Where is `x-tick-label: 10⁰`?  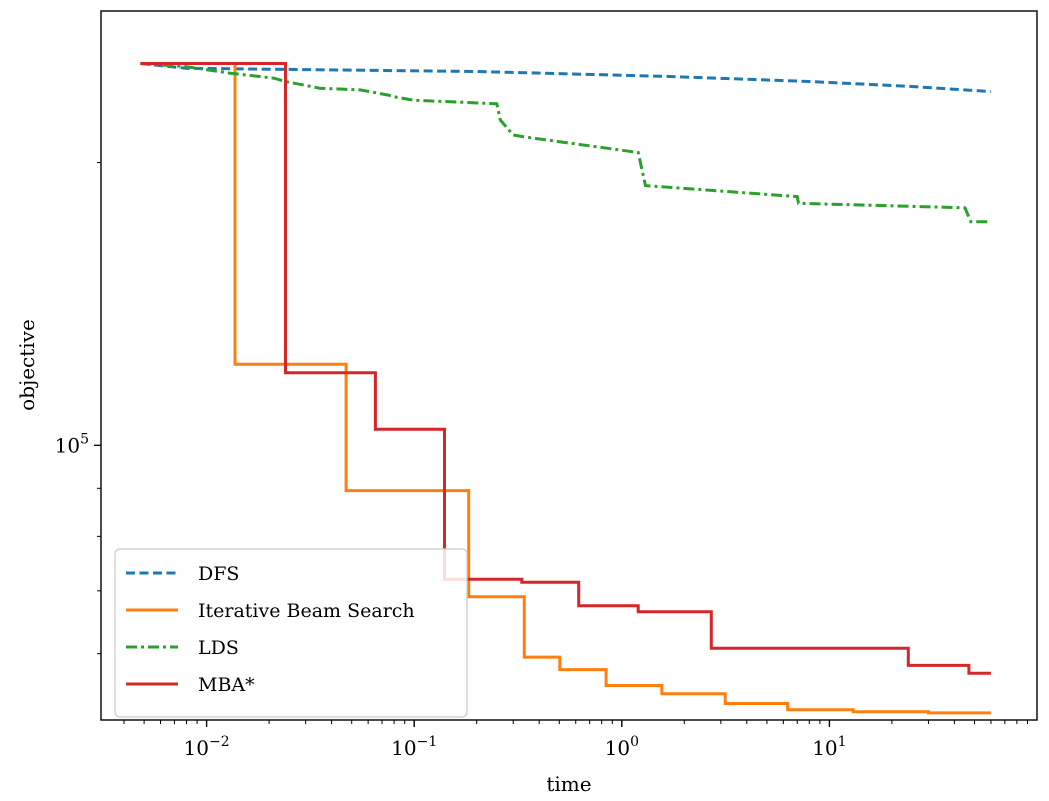 x-tick-label: 10⁰ is located at coordinates (622, 747).